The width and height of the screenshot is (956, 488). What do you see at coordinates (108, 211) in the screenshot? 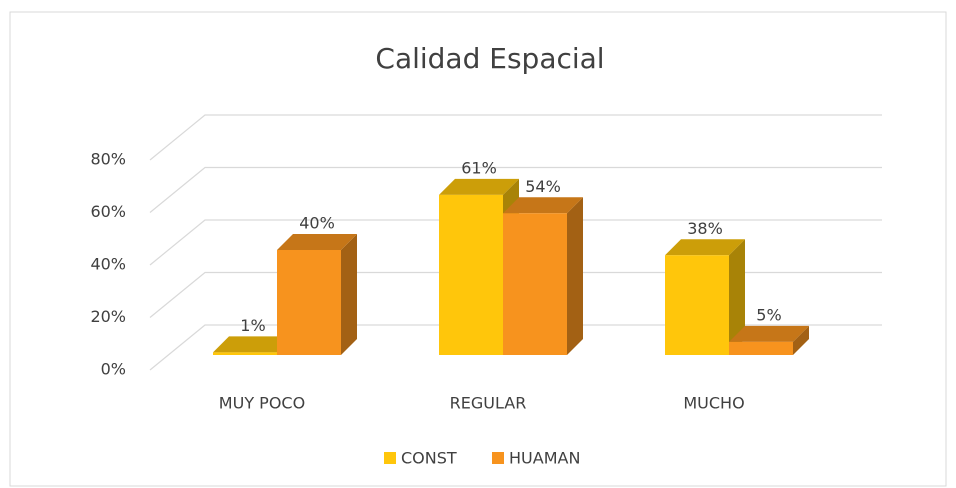
I see `y-tick-label: 60%` at bounding box center [108, 211].